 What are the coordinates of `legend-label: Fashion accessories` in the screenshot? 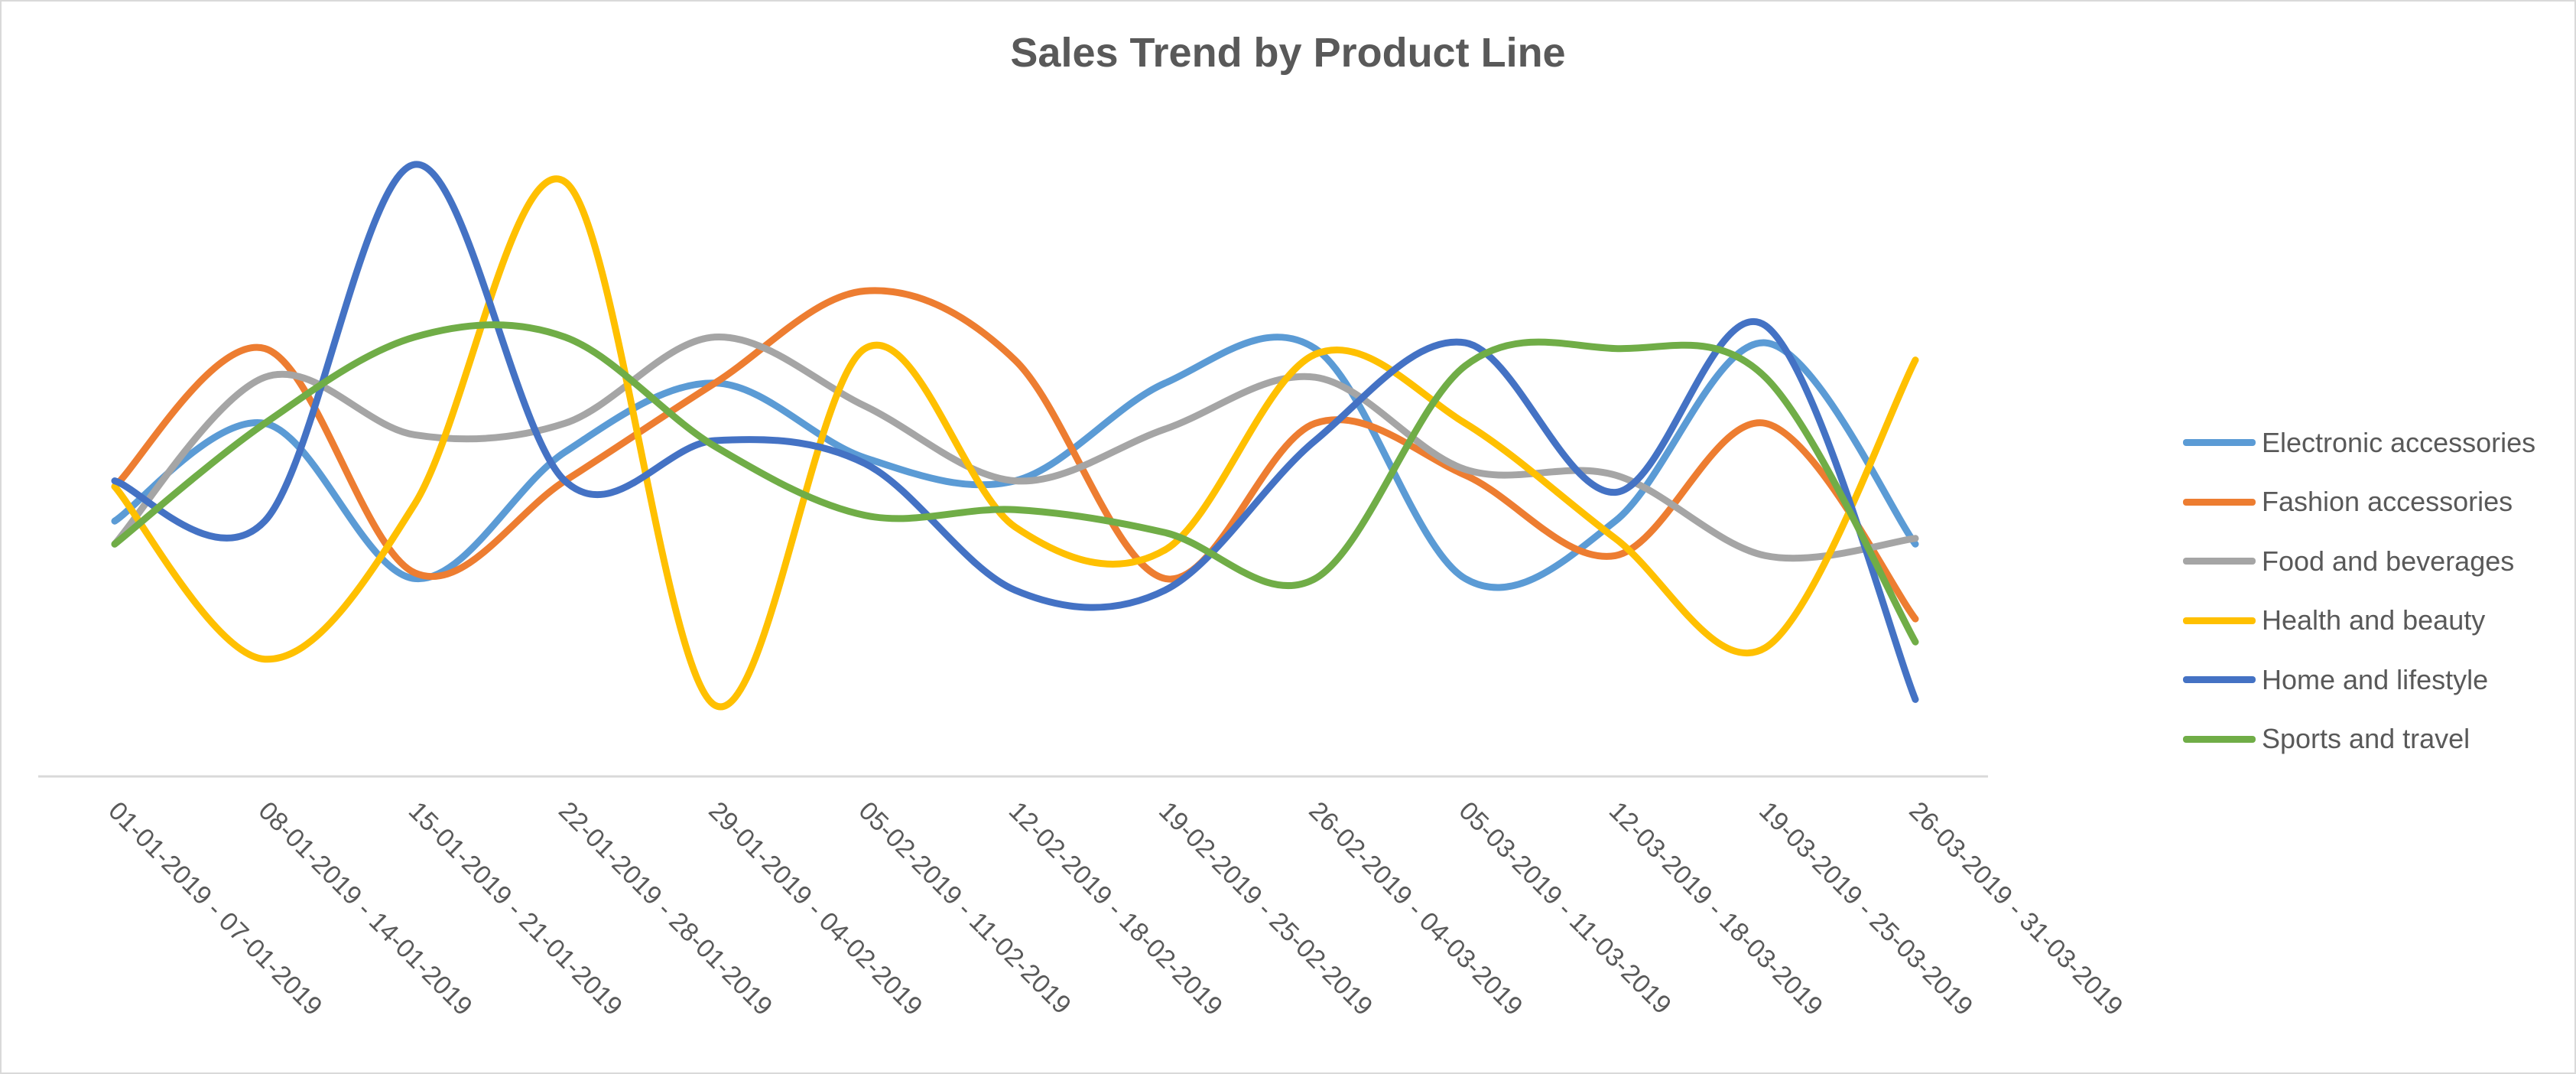 It's located at (2387, 502).